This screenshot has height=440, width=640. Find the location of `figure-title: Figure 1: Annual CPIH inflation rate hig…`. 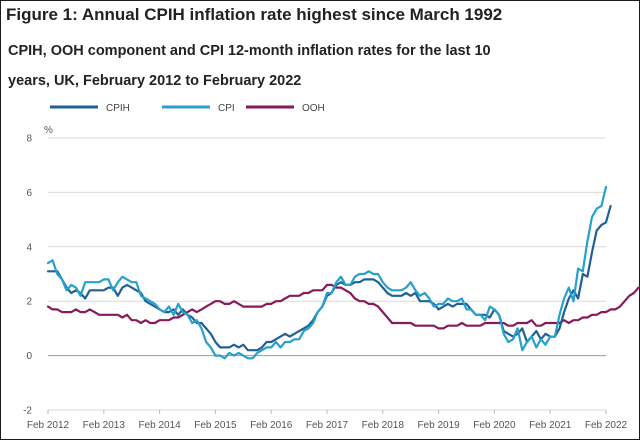

figure-title: Figure 1: Annual CPIH inflation rate hig… is located at coordinates (254, 14).